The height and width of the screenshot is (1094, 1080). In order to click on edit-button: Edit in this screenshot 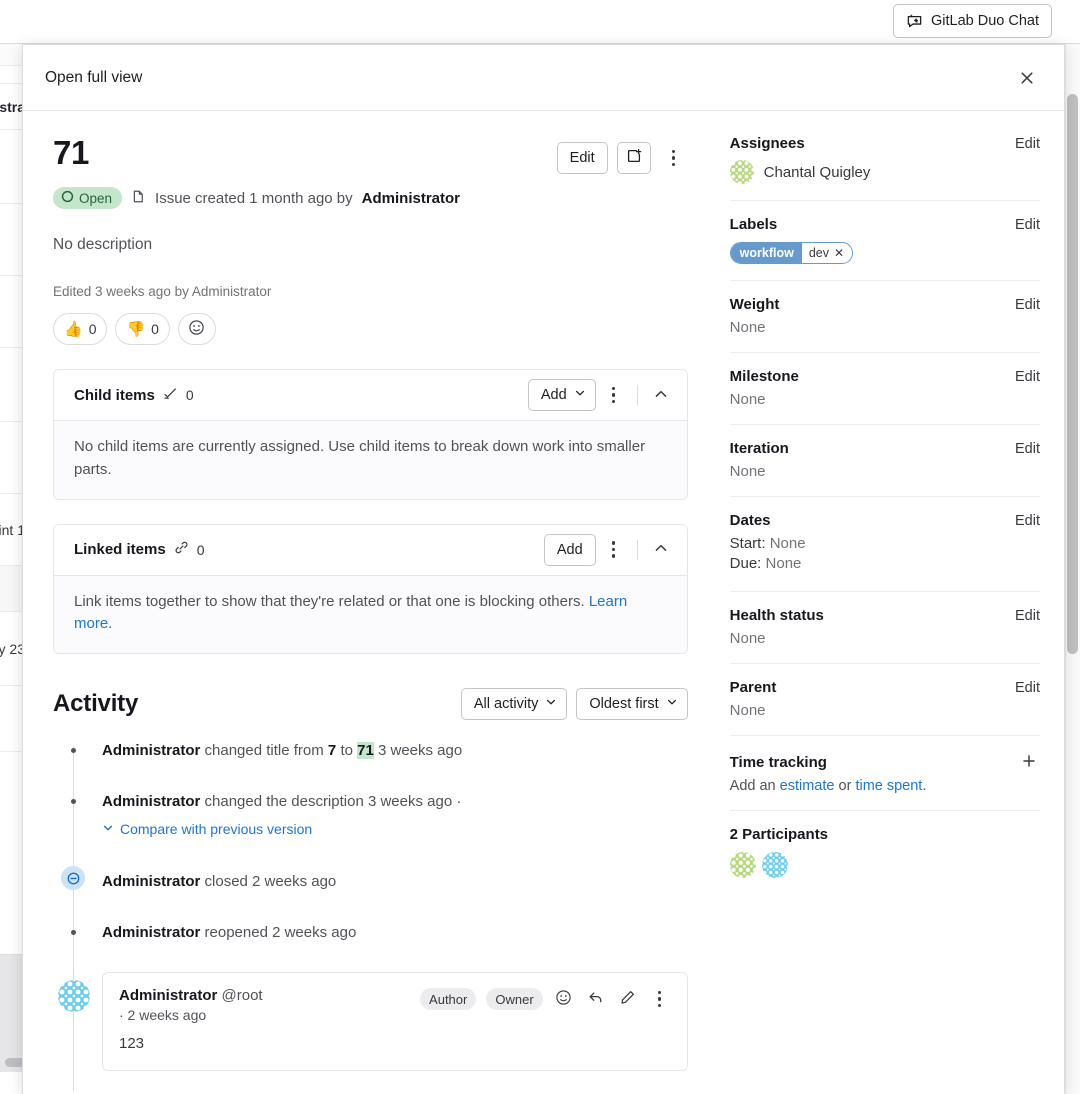, I will do `click(582, 158)`.